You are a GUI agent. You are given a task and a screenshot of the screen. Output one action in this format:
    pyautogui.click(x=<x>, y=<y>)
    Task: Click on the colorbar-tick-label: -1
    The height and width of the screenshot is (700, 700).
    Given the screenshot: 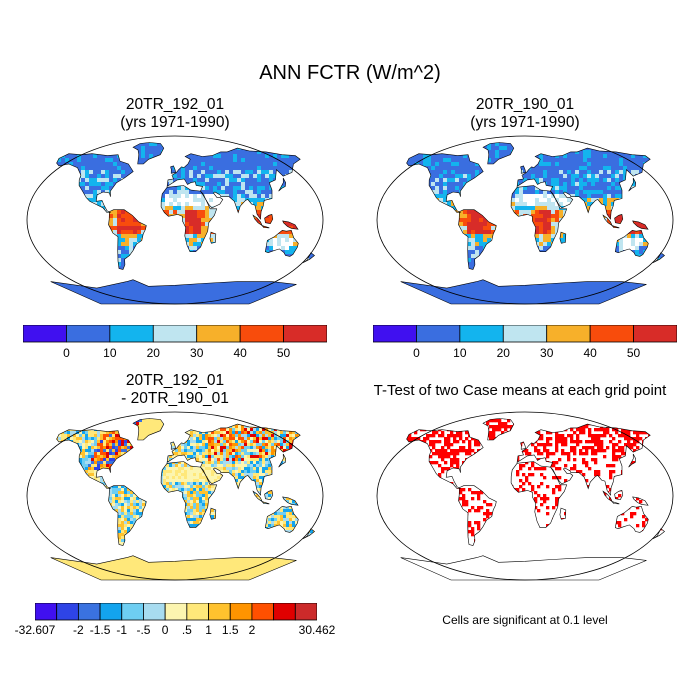 What is the action you would take?
    pyautogui.click(x=122, y=630)
    